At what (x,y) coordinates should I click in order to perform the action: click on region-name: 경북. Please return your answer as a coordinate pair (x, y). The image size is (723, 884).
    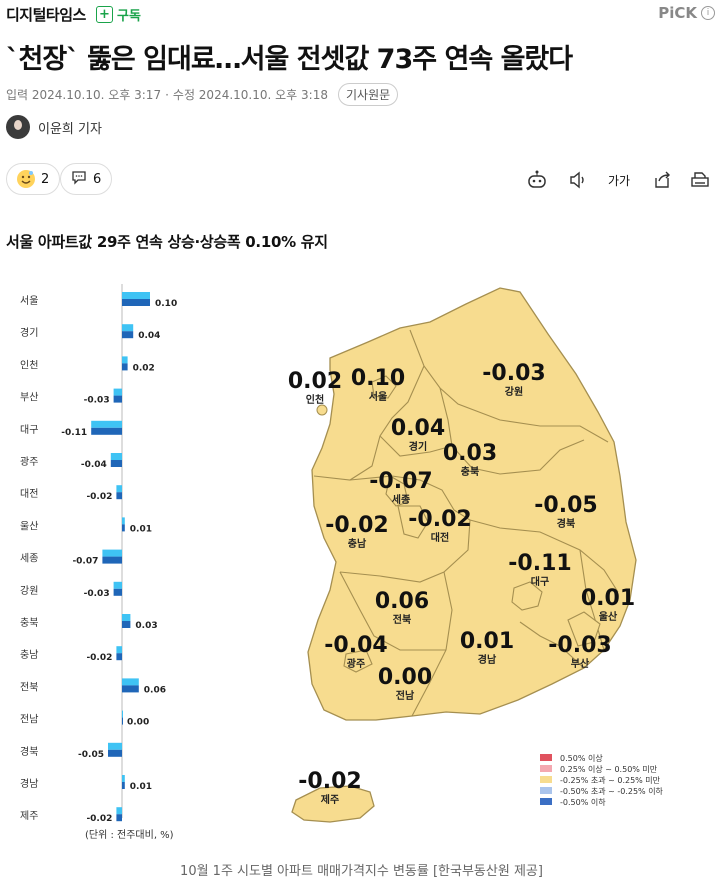
    Looking at the image, I should click on (566, 523).